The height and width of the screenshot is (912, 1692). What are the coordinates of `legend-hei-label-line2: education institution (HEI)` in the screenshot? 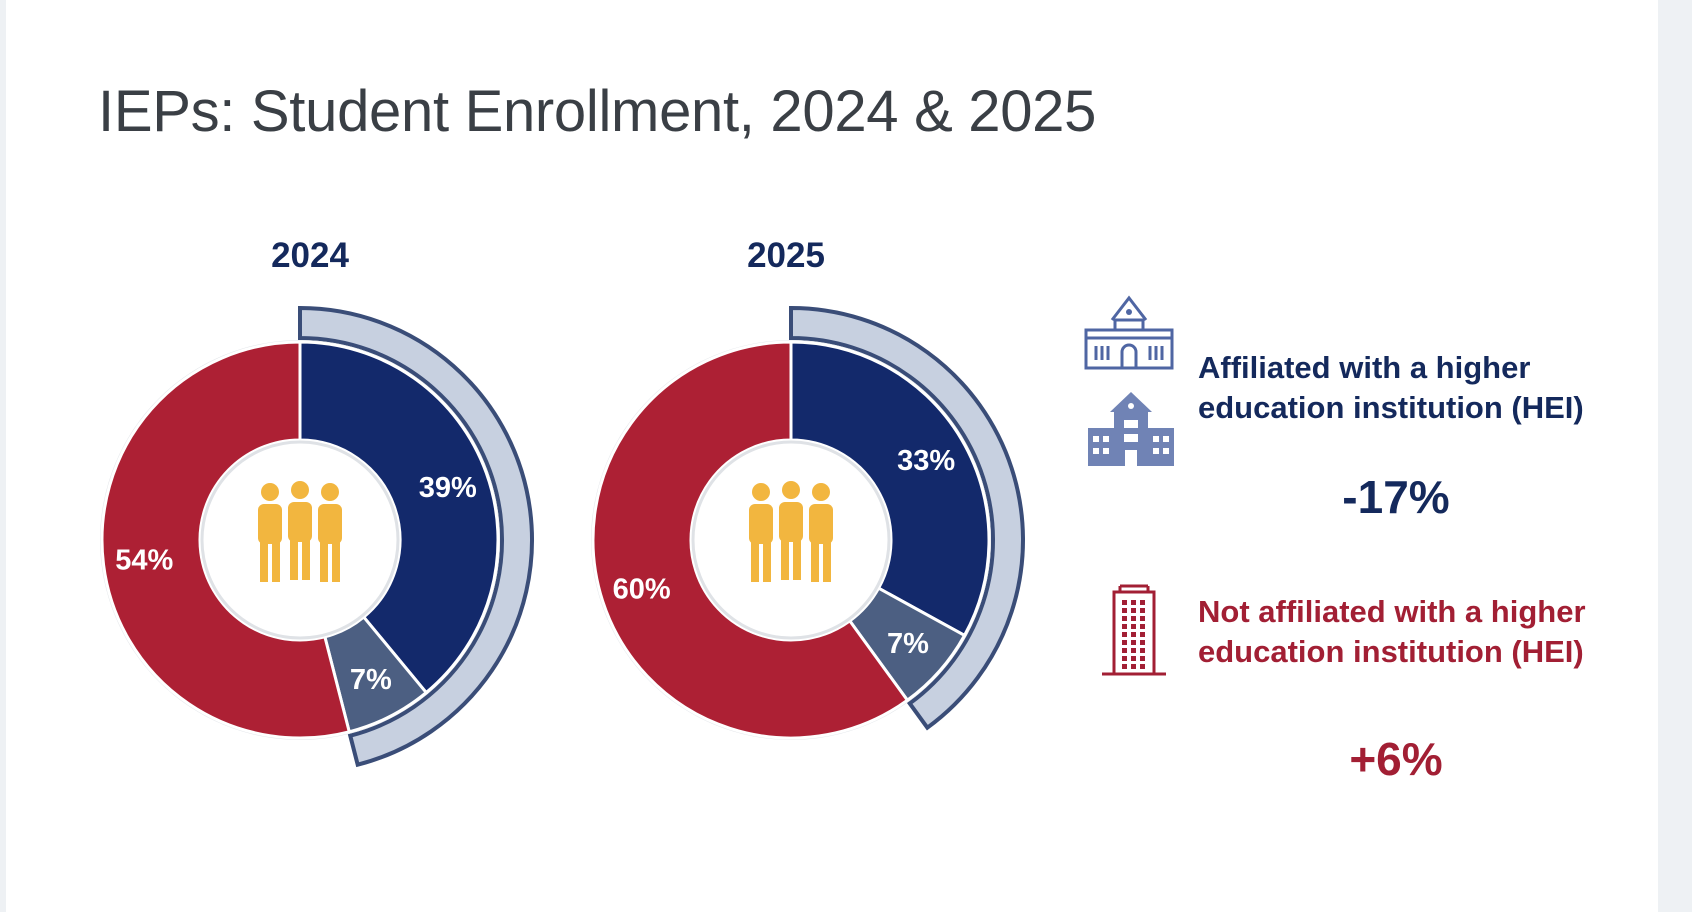 It's located at (1391, 407).